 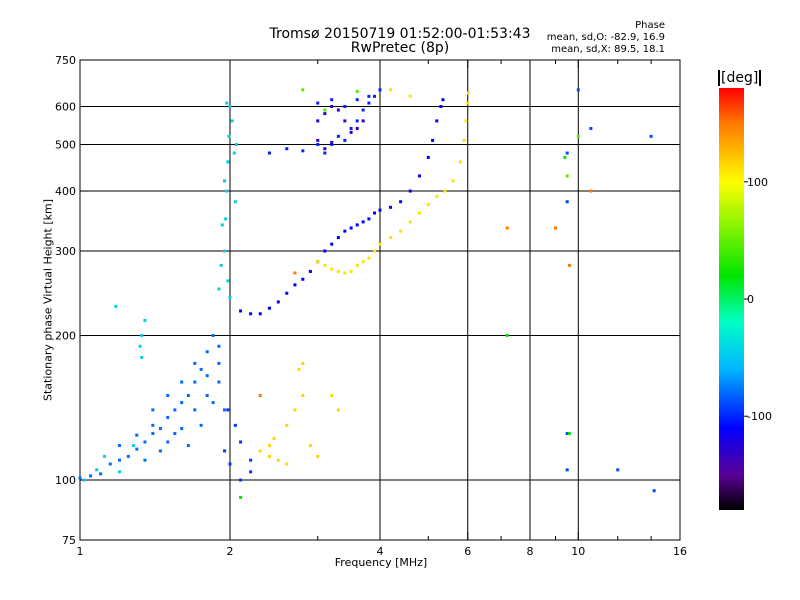 What do you see at coordinates (740, 78) in the screenshot?
I see `colorbar-unit: [deg]` at bounding box center [740, 78].